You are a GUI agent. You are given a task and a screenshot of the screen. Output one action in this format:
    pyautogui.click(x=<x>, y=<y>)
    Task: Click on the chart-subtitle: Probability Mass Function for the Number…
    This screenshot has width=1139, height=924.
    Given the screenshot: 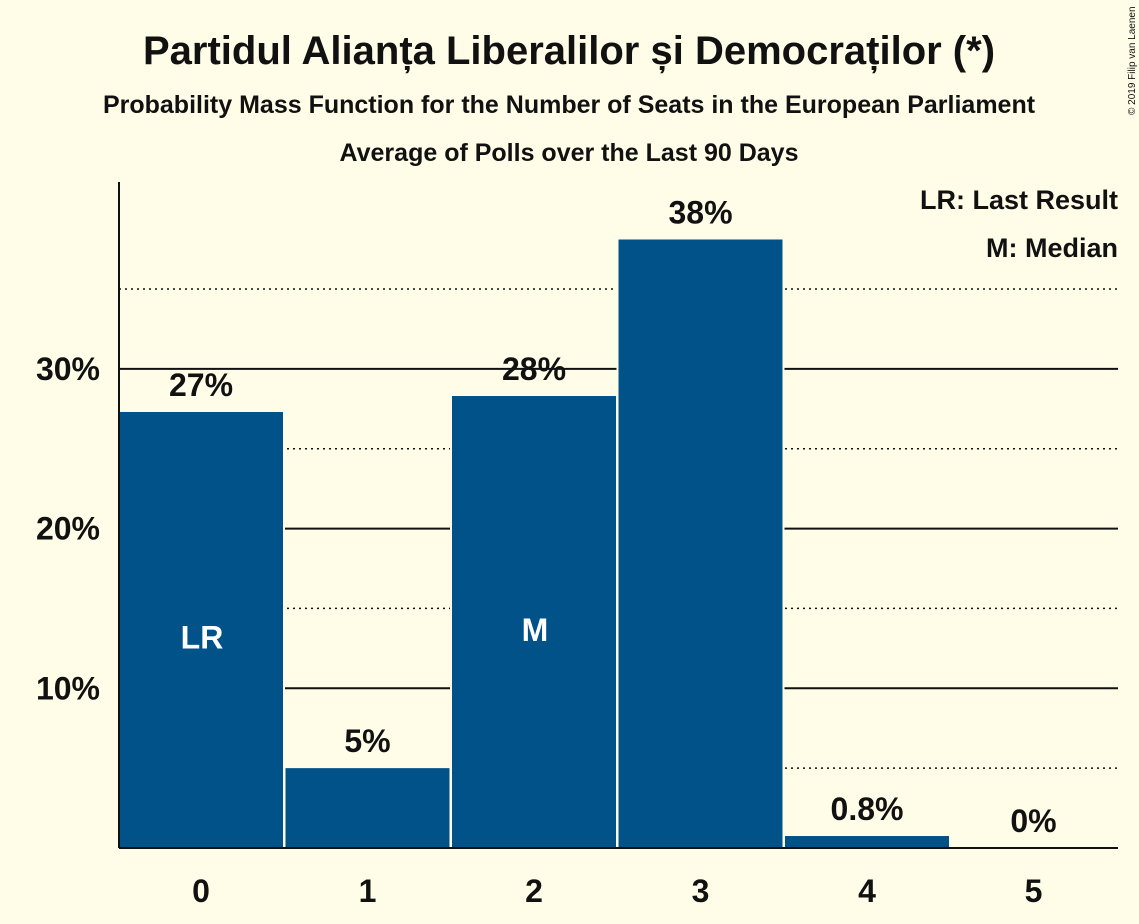 What is the action you would take?
    pyautogui.click(x=569, y=105)
    